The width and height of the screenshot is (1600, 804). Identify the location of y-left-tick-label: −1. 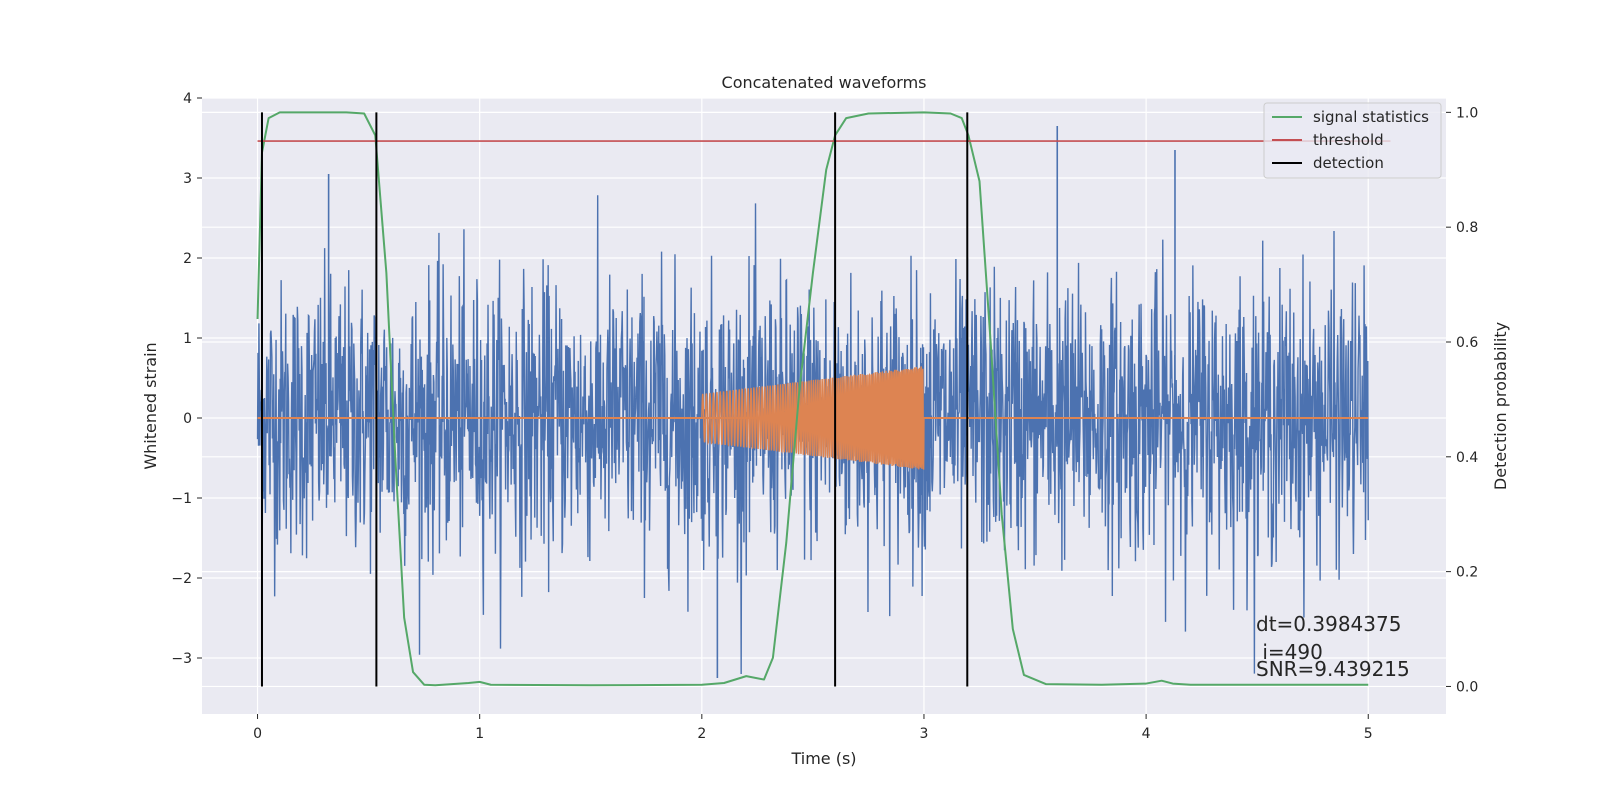
(181, 499).